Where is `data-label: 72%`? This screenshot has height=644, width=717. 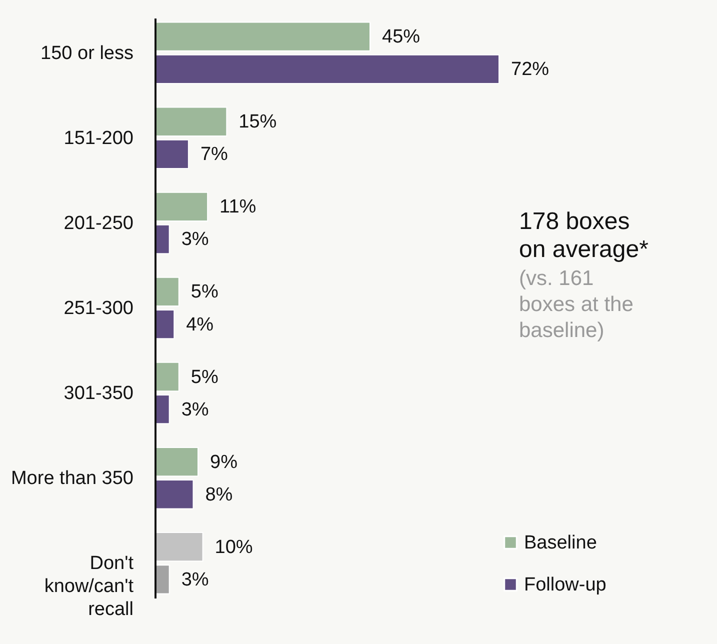 data-label: 72% is located at coordinates (530, 69).